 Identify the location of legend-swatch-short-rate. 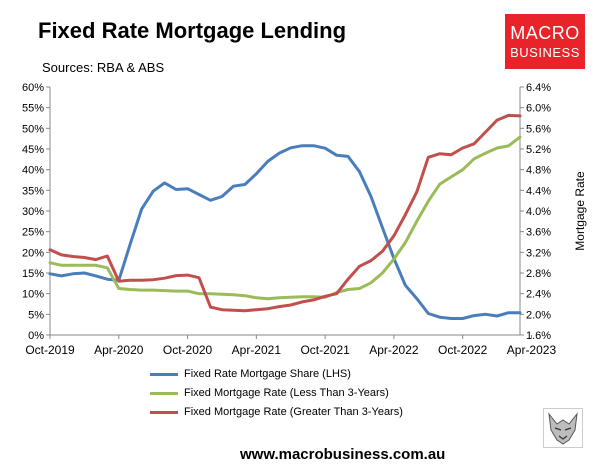
(164, 393).